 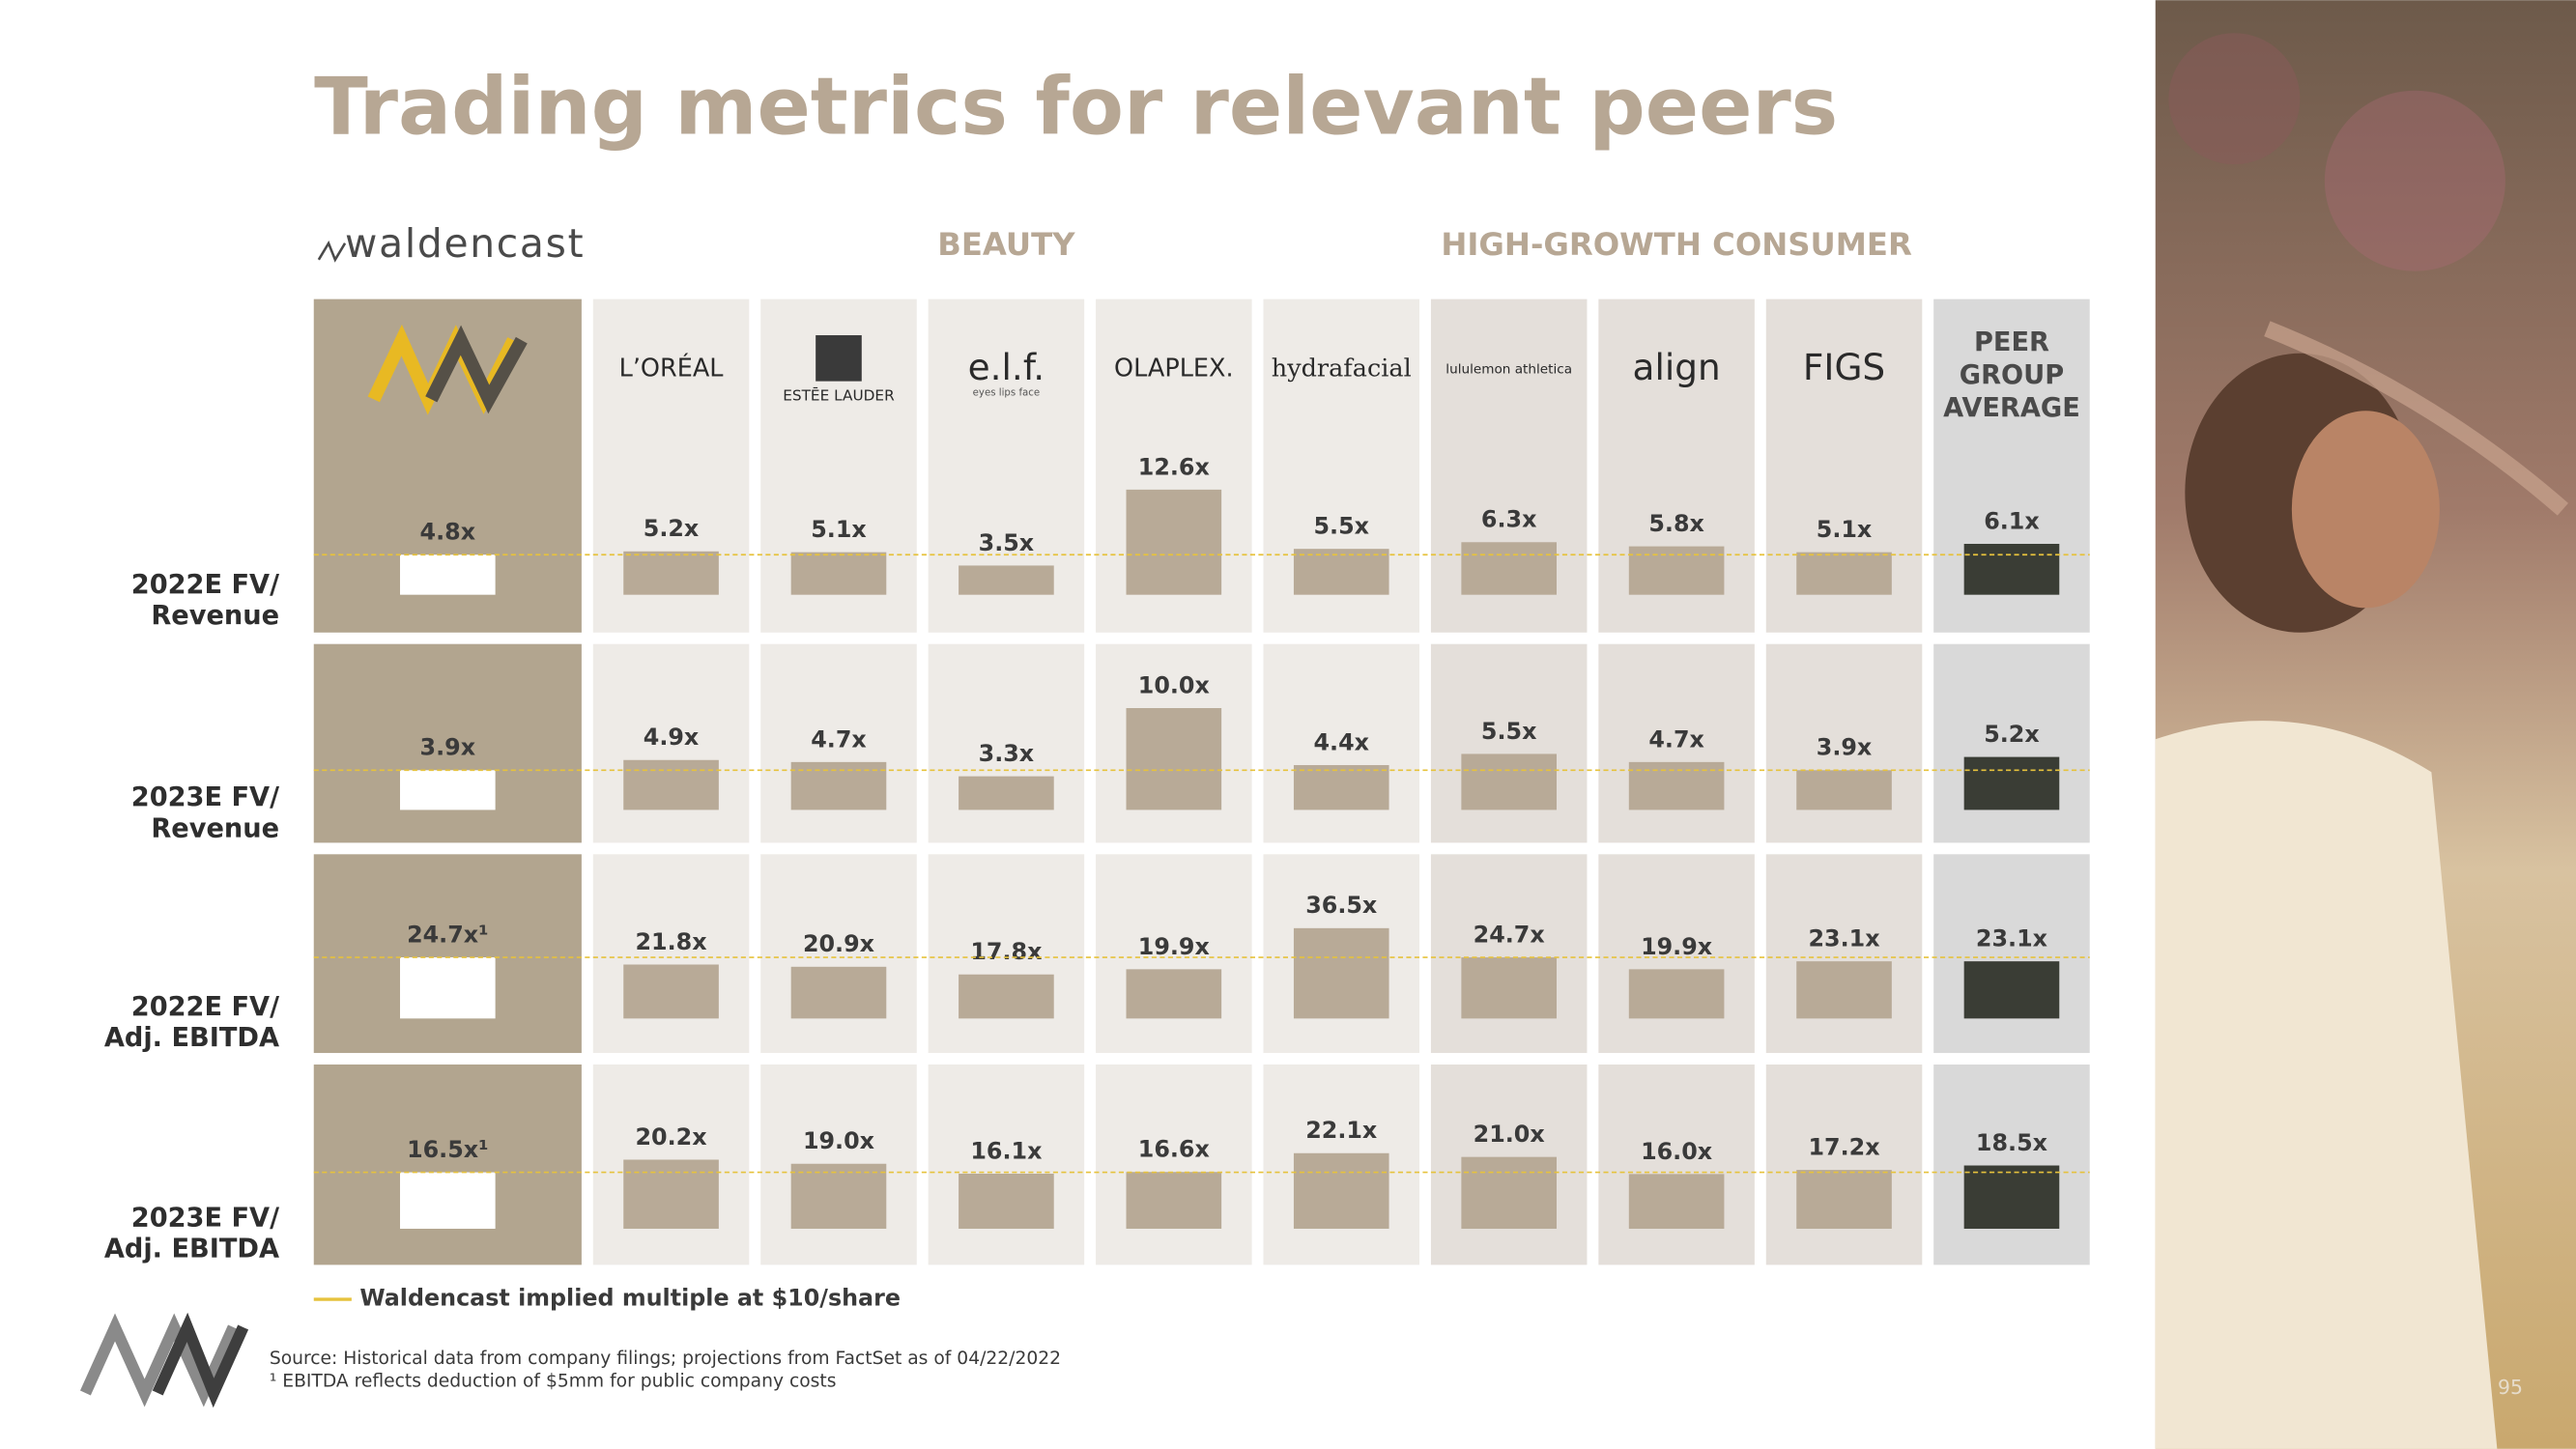 I want to click on company-logo, so click(x=477, y=369).